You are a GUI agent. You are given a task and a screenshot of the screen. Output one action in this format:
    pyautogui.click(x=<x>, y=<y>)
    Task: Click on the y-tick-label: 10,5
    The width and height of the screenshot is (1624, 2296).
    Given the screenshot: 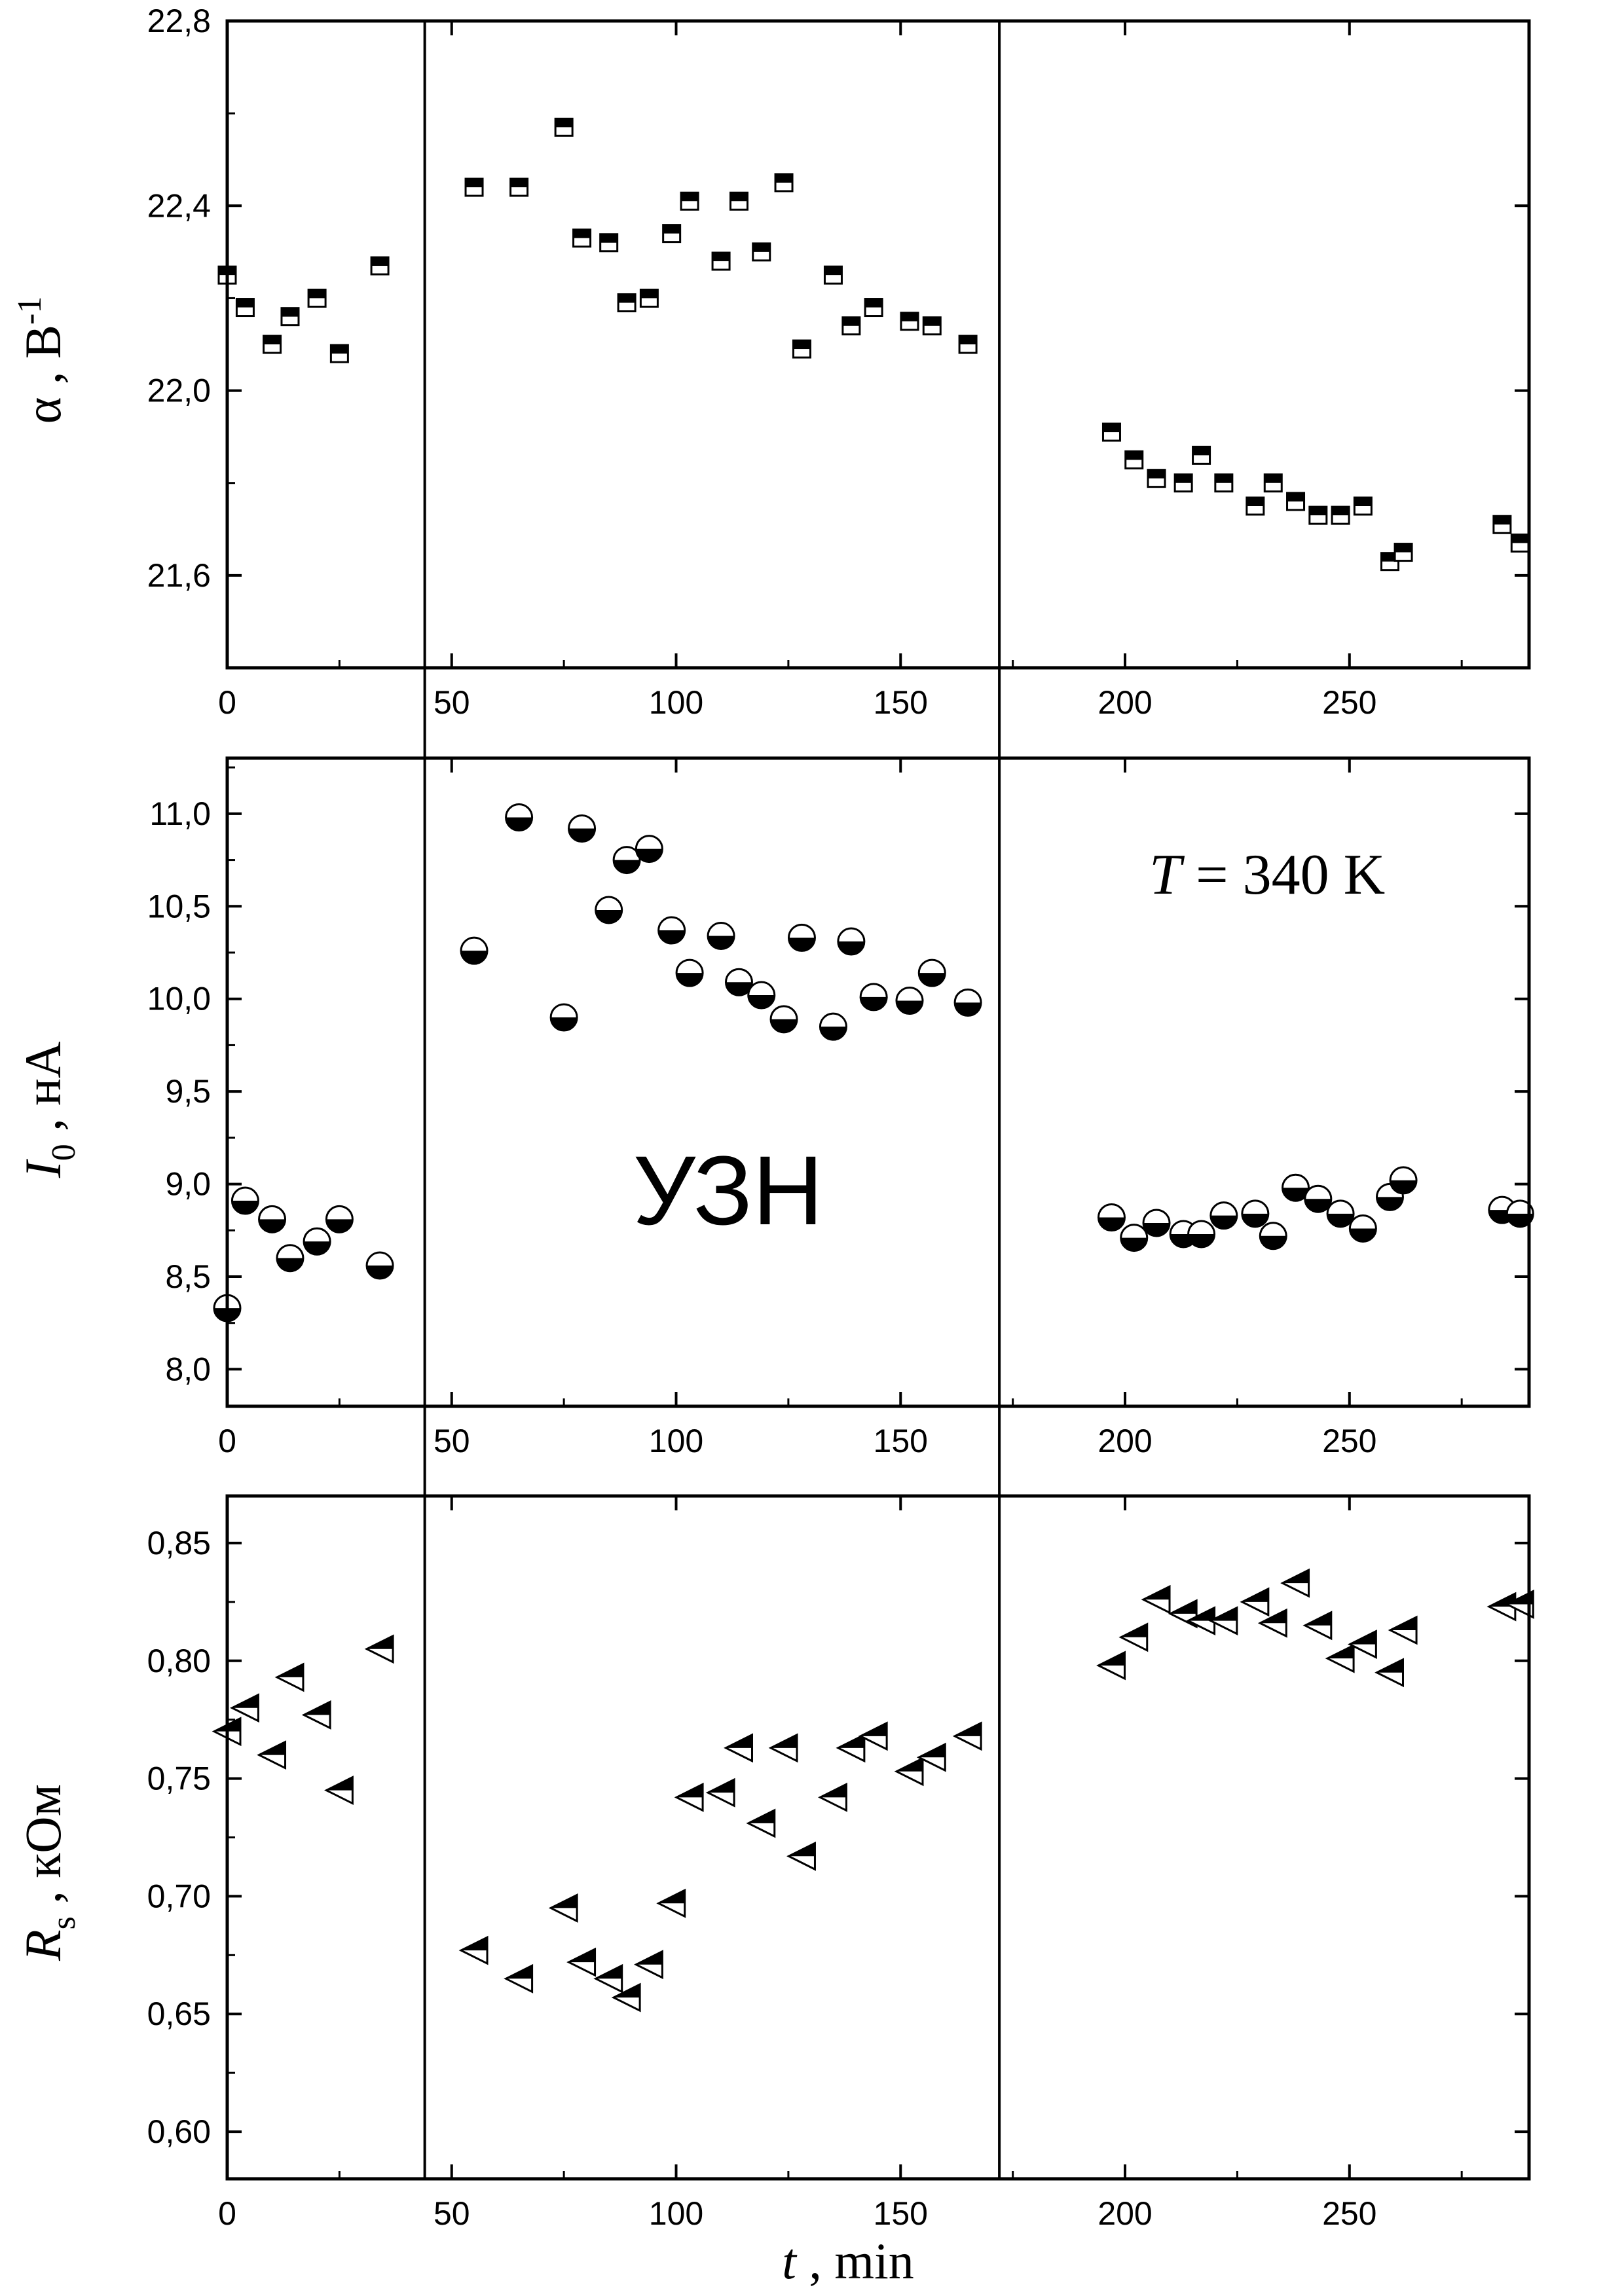 What is the action you would take?
    pyautogui.click(x=179, y=906)
    